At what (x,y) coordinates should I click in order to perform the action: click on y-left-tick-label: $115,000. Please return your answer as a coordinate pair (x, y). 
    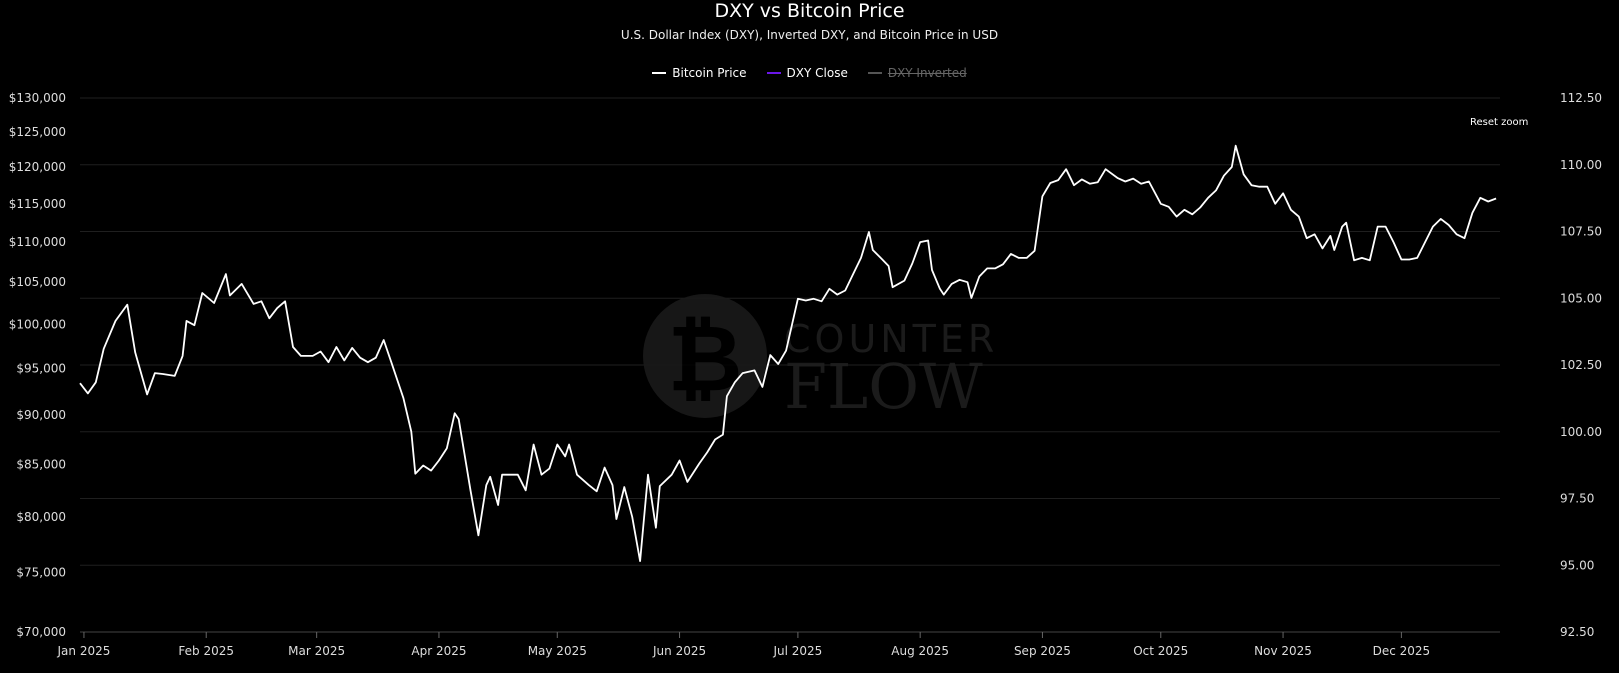
    Looking at the image, I should click on (37, 204).